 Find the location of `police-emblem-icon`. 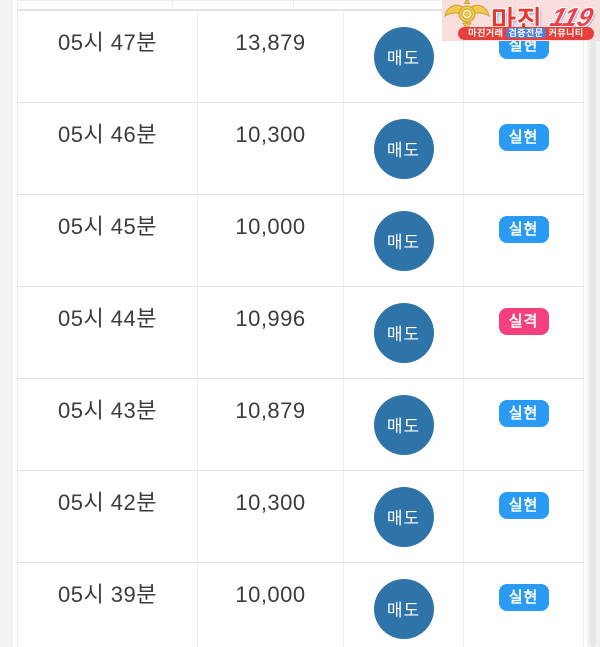

police-emblem-icon is located at coordinates (467, 15).